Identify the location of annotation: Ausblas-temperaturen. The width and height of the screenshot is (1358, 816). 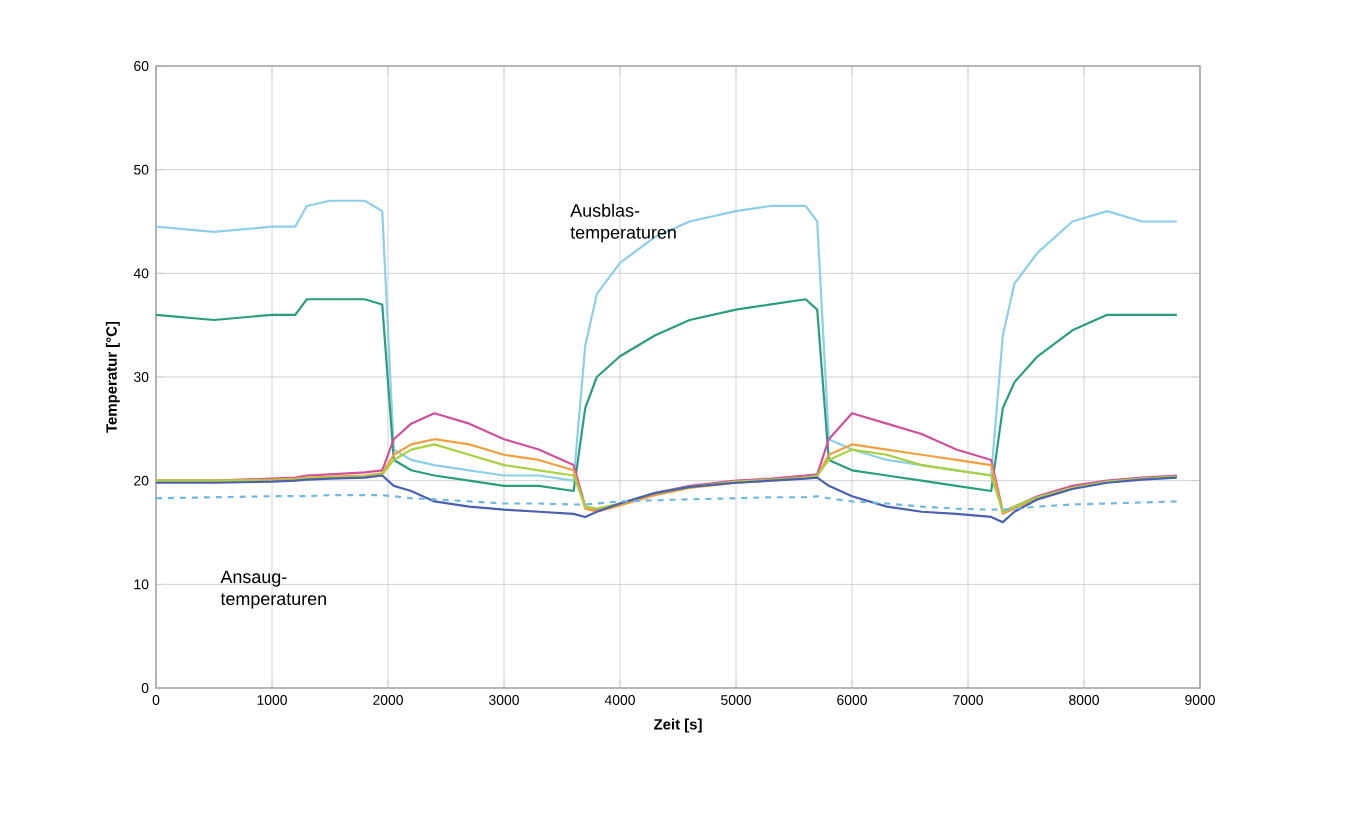
(623, 223).